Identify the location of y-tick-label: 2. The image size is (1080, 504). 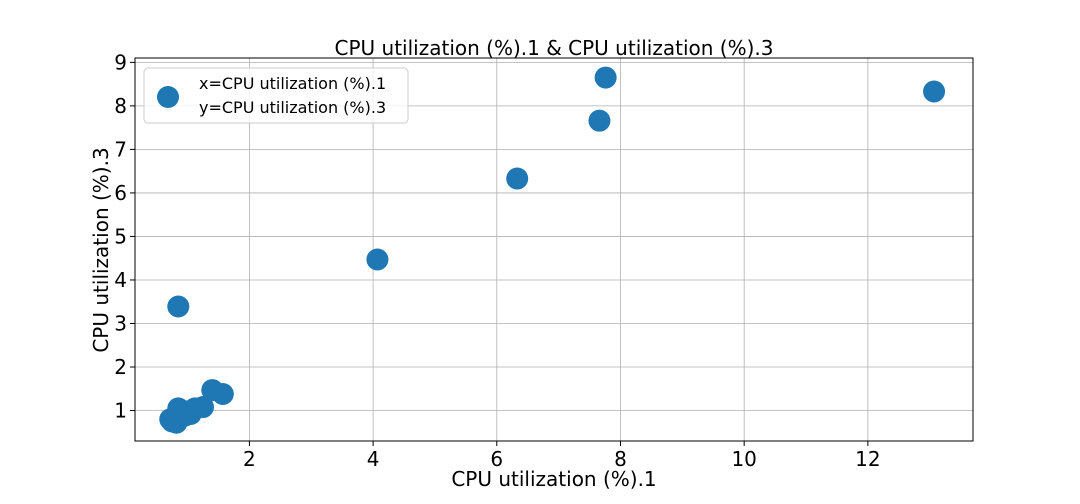
(120, 367).